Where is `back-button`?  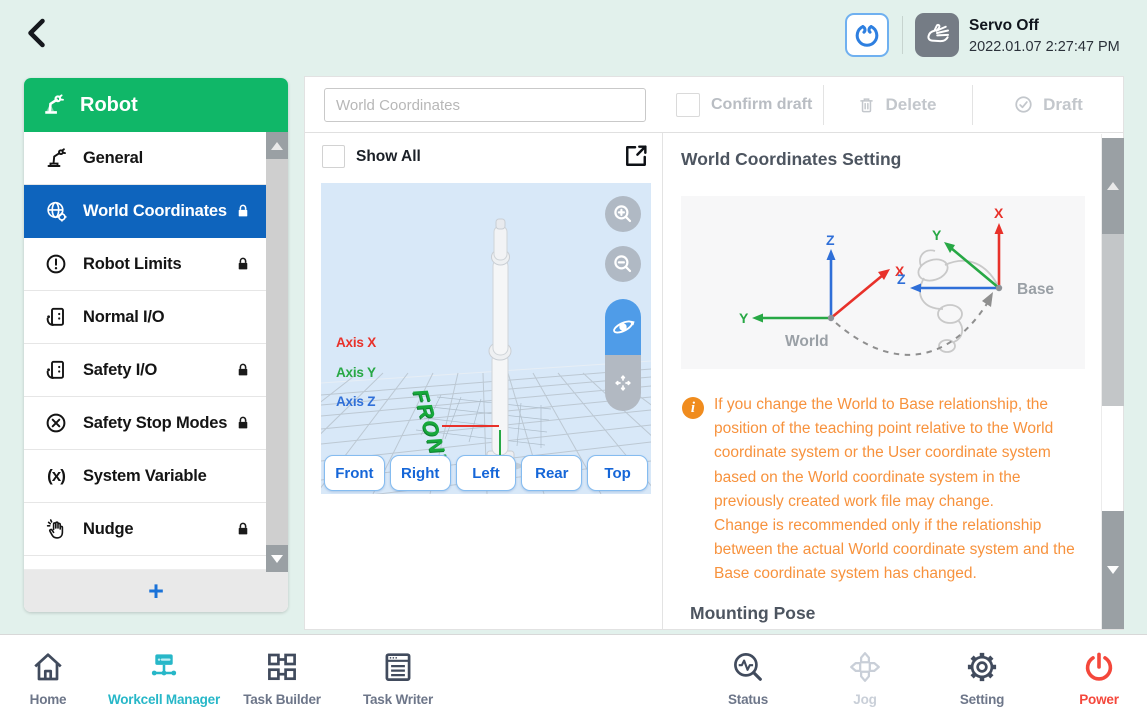
back-button is located at coordinates (41, 33).